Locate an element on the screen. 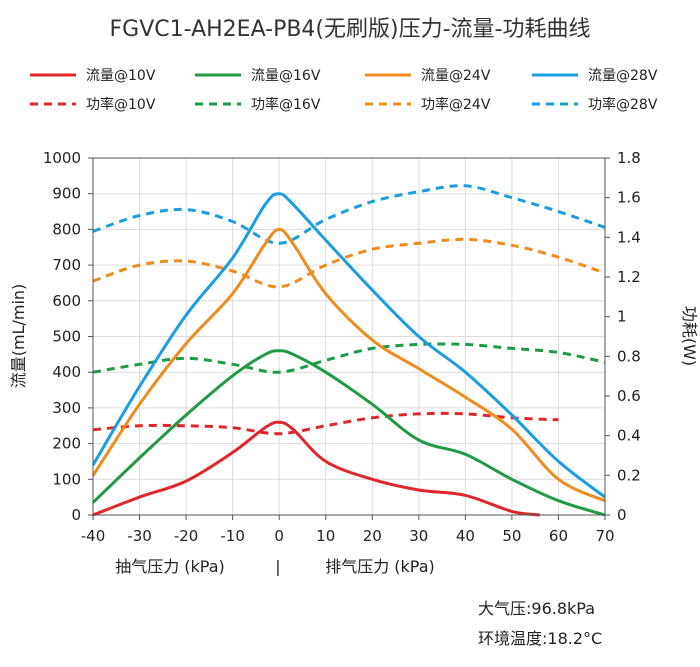 The image size is (700, 667). x-tick-label: 30 is located at coordinates (418, 536).